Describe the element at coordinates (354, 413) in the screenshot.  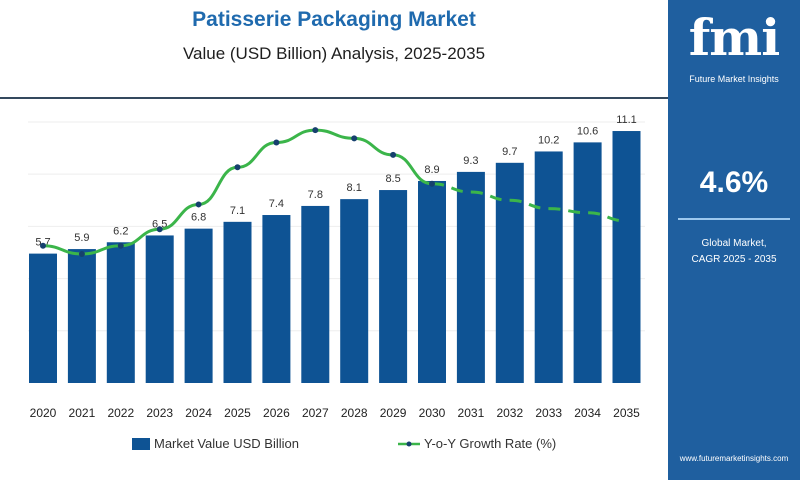
I see `x-tick-label: 2028` at that location.